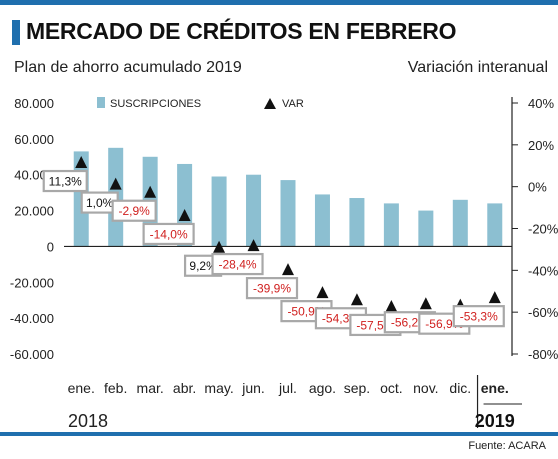 Image resolution: width=558 pixels, height=459 pixels. What do you see at coordinates (32, 282) in the screenshot?
I see `y-left-tick-label: -20.000` at bounding box center [32, 282].